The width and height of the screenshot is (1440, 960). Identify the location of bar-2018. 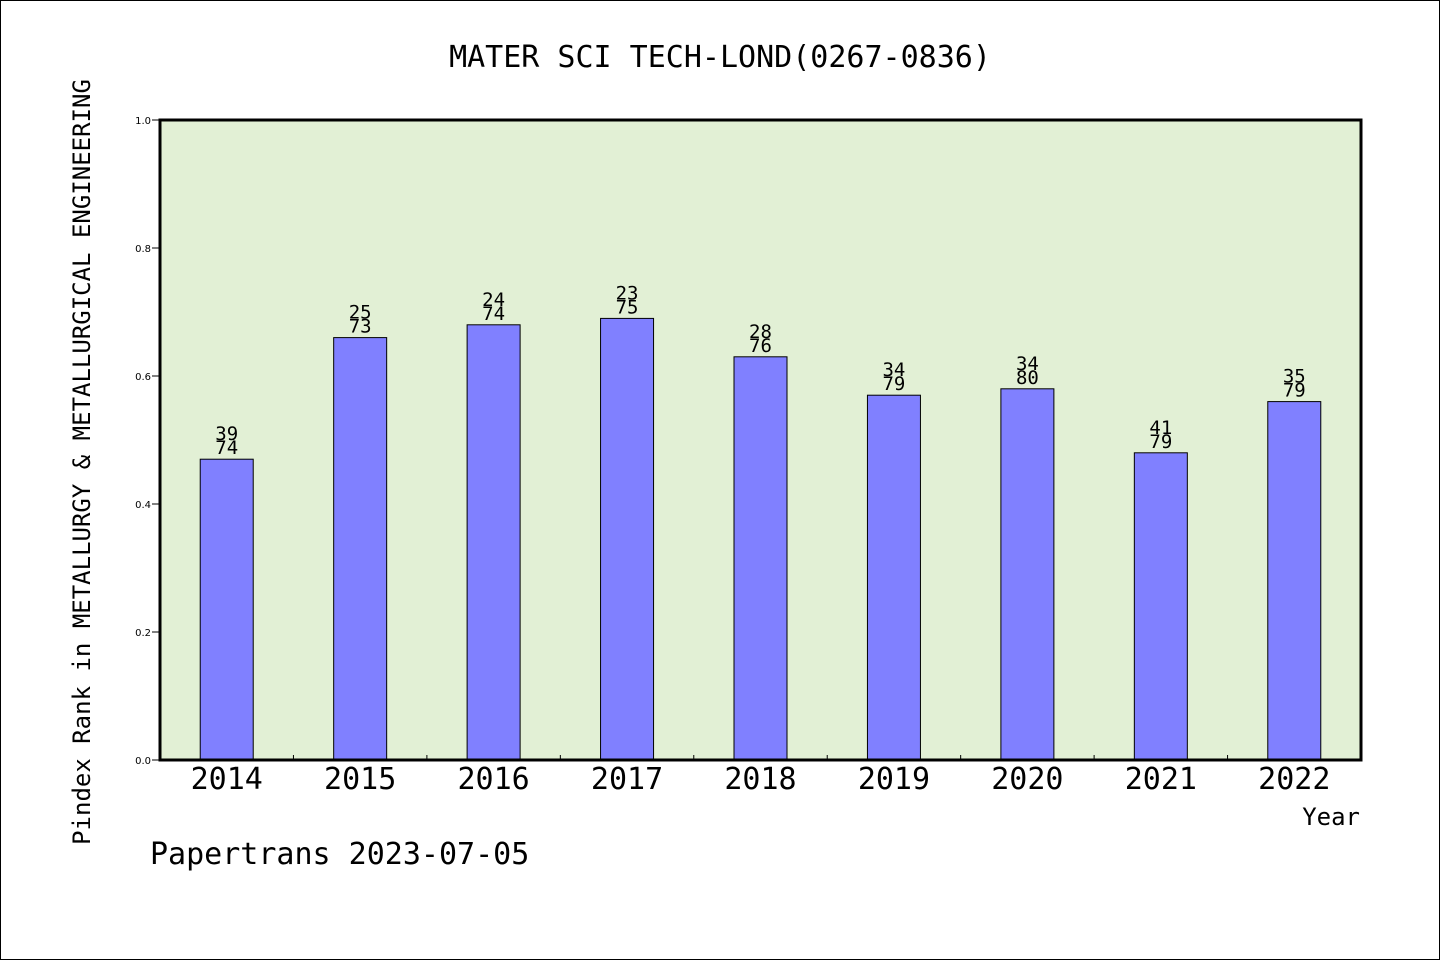
(760, 558).